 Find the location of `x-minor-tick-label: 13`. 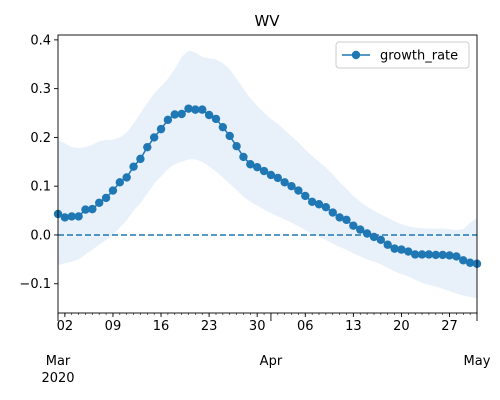

x-minor-tick-label: 13 is located at coordinates (353, 326).